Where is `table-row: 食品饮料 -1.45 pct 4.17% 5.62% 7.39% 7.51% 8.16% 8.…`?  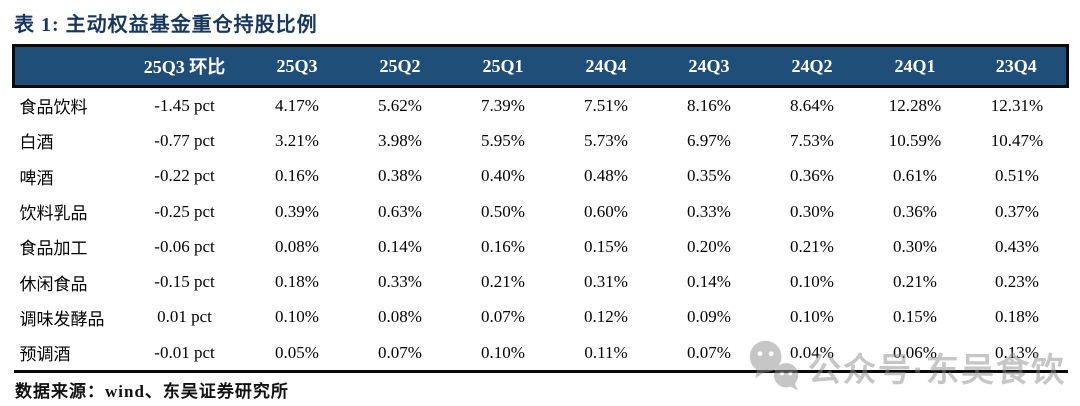 table-row: 食品饮料 -1.45 pct 4.17% 5.62% 7.39% 7.51% 8.16% 8.… is located at coordinates (541, 105).